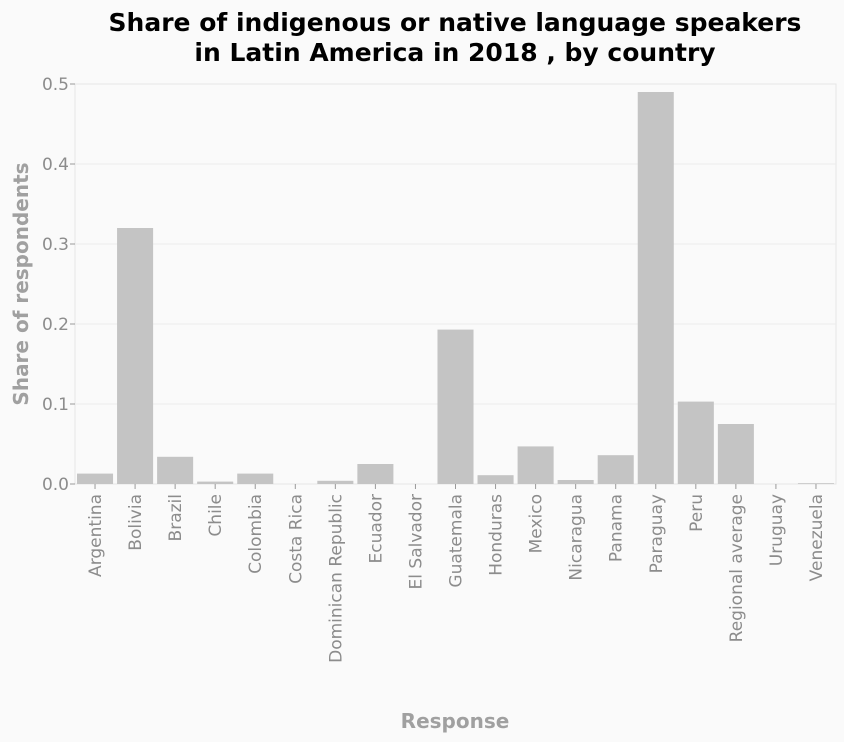  Describe the element at coordinates (336, 578) in the screenshot. I see `x-tick-label: Dominican Republic` at that location.